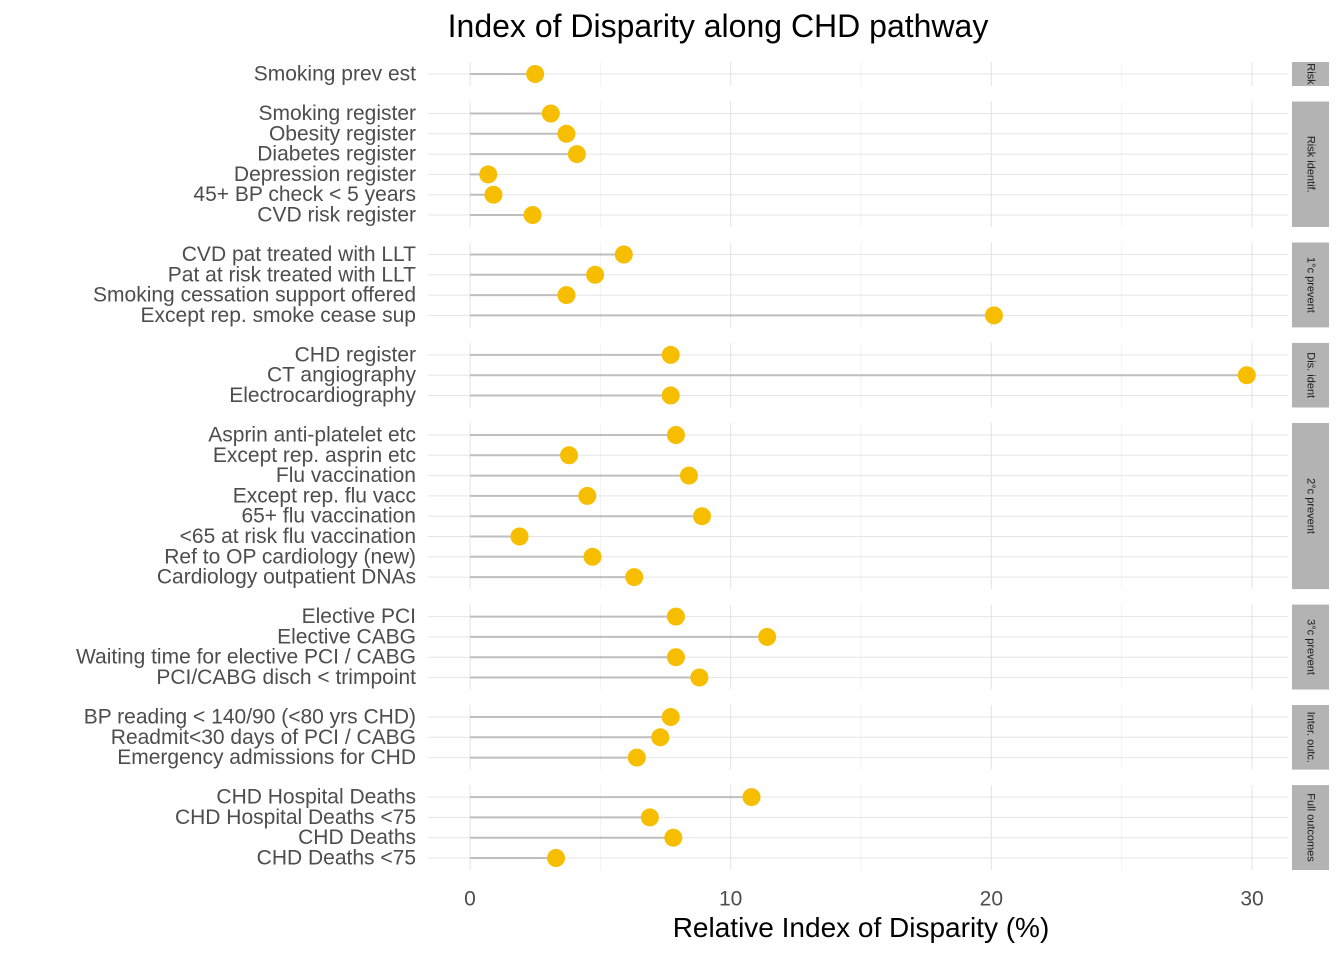 This screenshot has width=1344, height=960. What do you see at coordinates (718, 26) in the screenshot?
I see `chart-title: Index of Disparity along CHD pathway` at bounding box center [718, 26].